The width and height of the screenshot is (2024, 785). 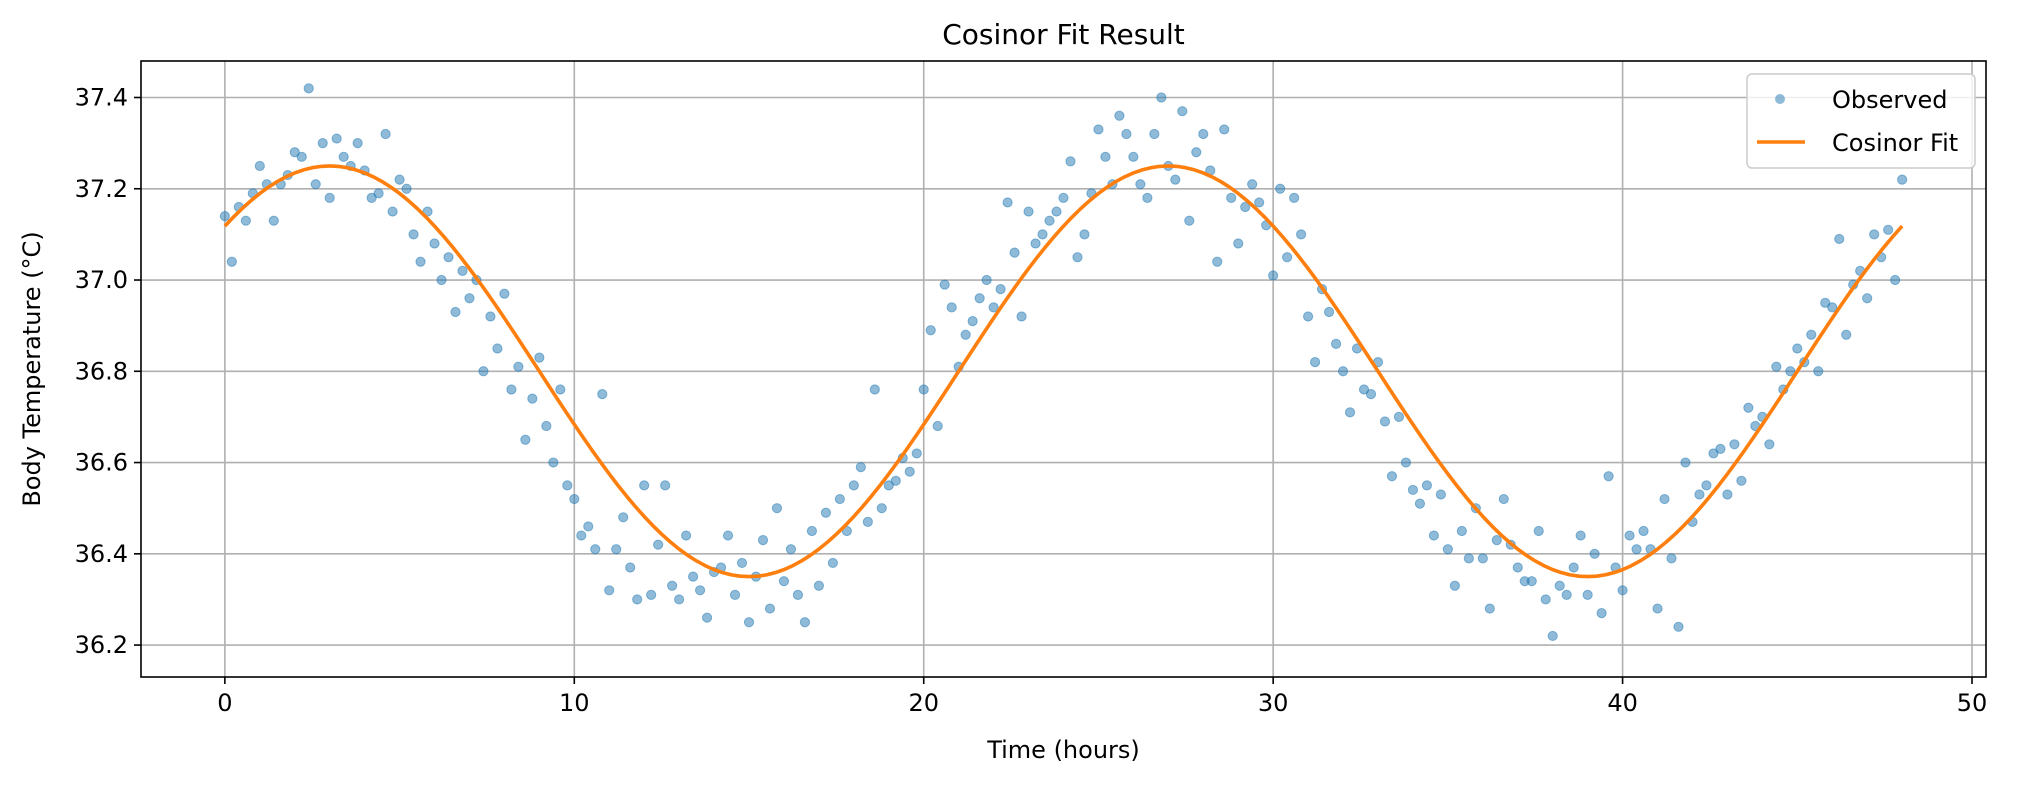 I want to click on legend-marker-observed, so click(x=1780, y=99).